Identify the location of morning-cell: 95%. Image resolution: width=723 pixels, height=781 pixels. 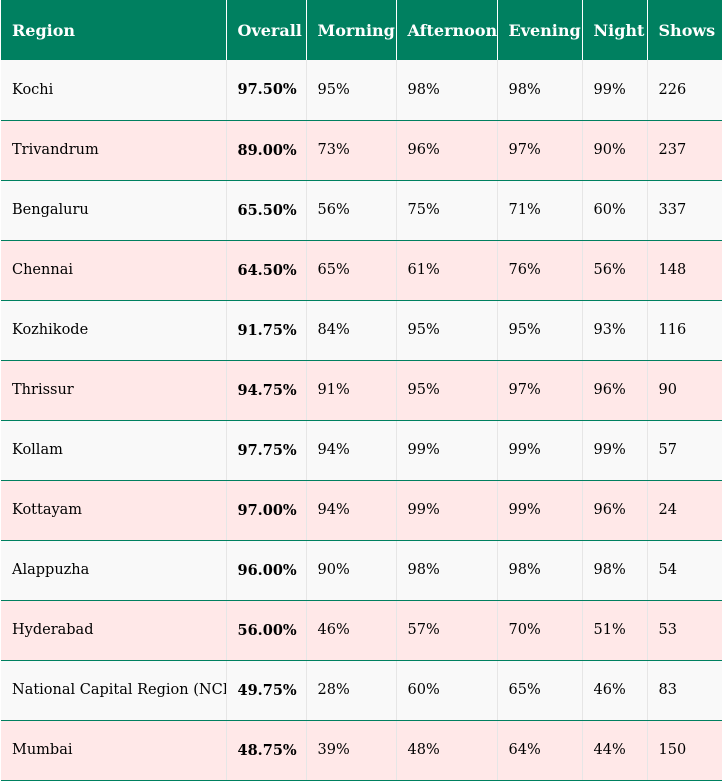
(351, 90).